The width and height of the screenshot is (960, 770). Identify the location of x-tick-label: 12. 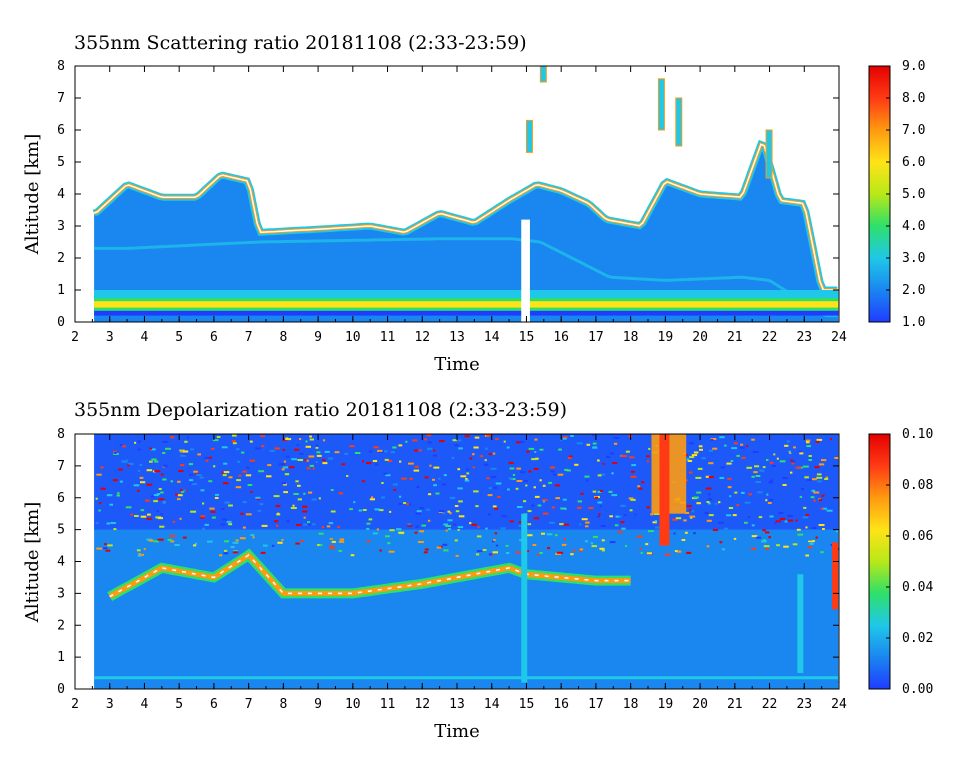
(422, 704).